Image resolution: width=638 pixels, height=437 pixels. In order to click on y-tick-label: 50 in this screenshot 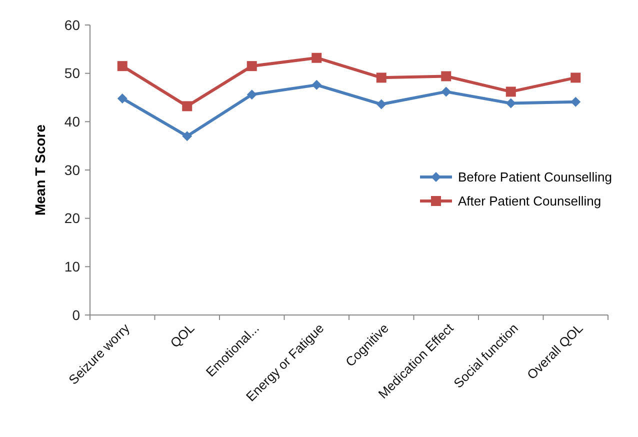, I will do `click(72, 73)`.